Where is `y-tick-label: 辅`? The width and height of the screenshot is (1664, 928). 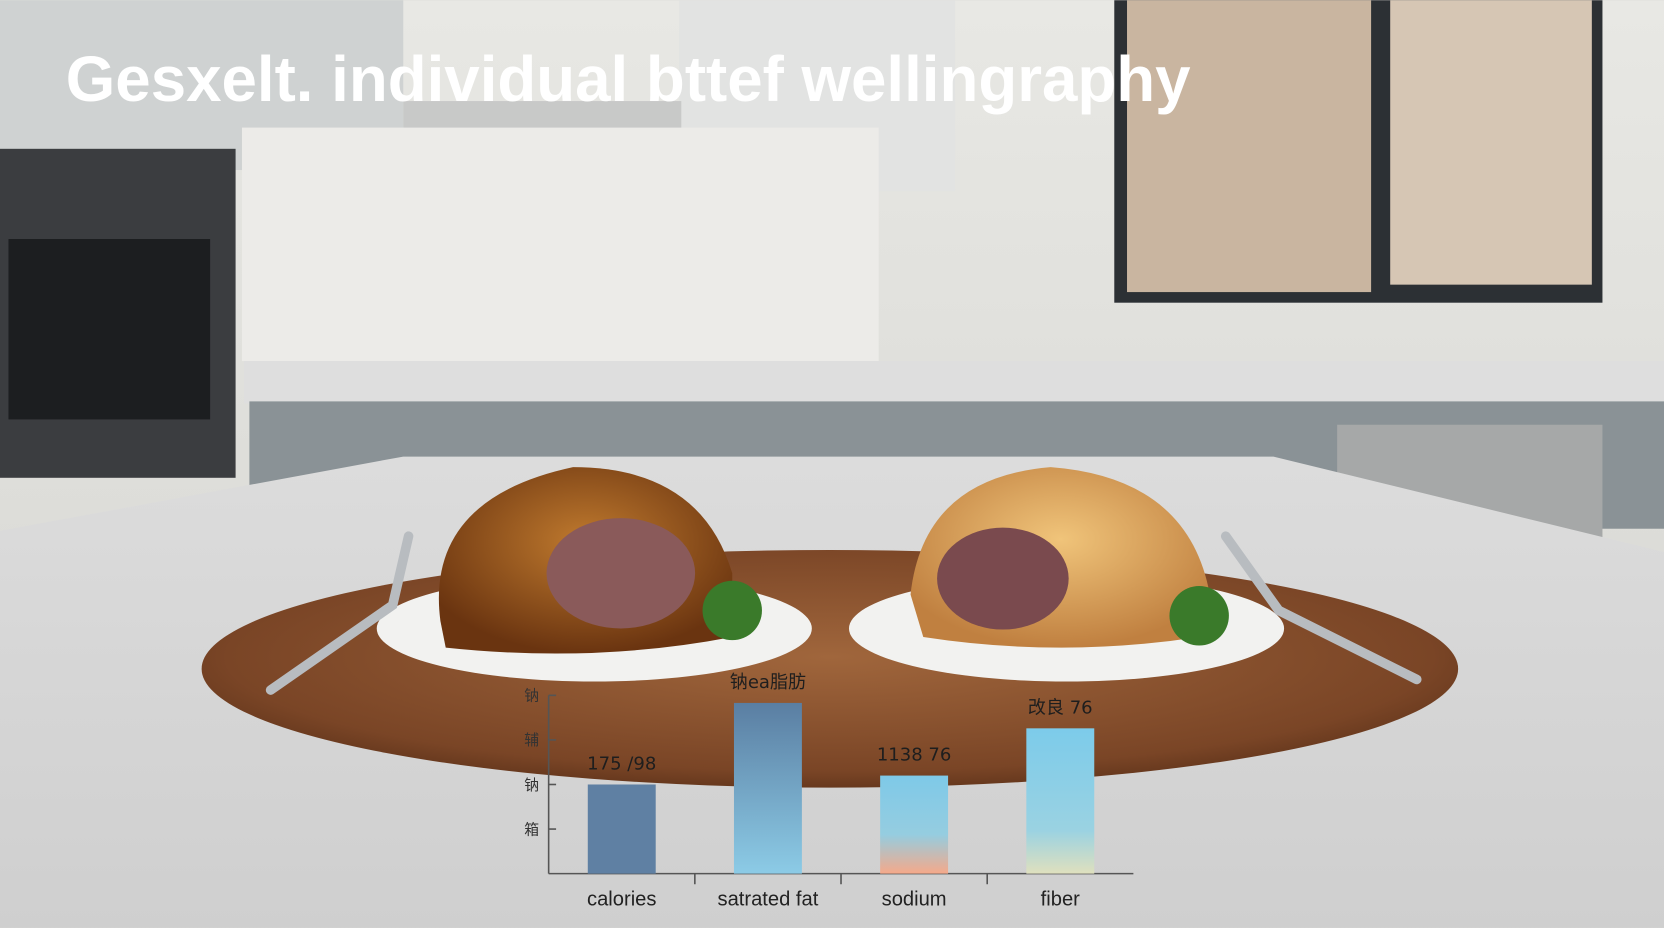
y-tick-label: 辅 is located at coordinates (531, 740).